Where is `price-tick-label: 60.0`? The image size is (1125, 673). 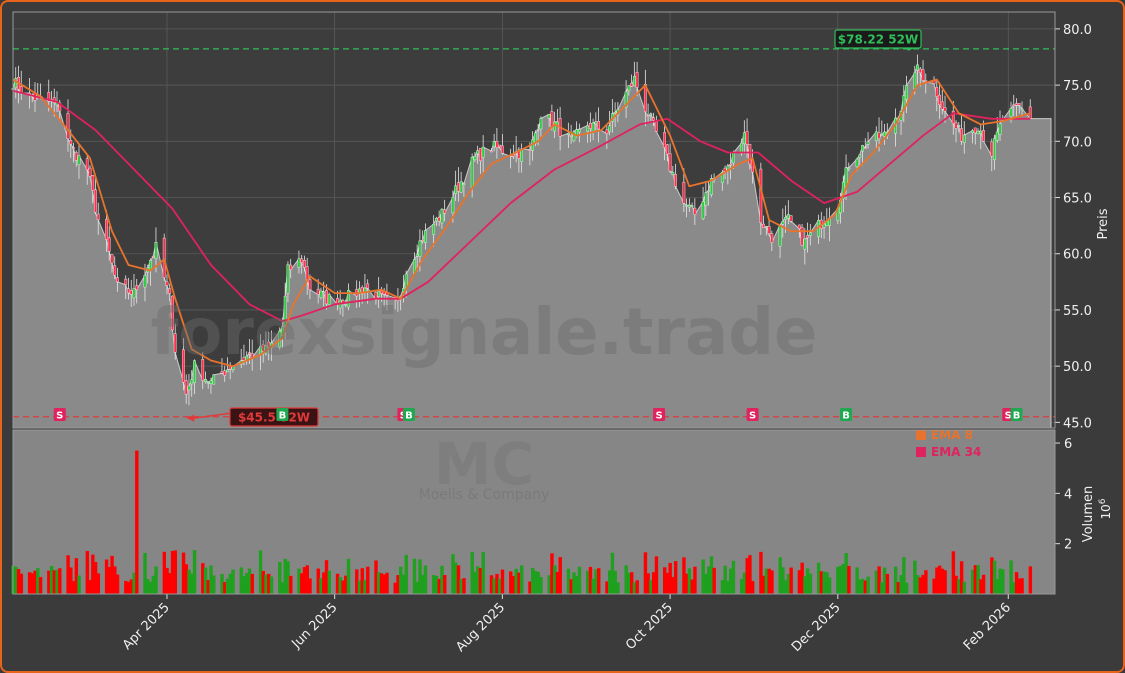
price-tick-label: 60.0 is located at coordinates (1077, 255).